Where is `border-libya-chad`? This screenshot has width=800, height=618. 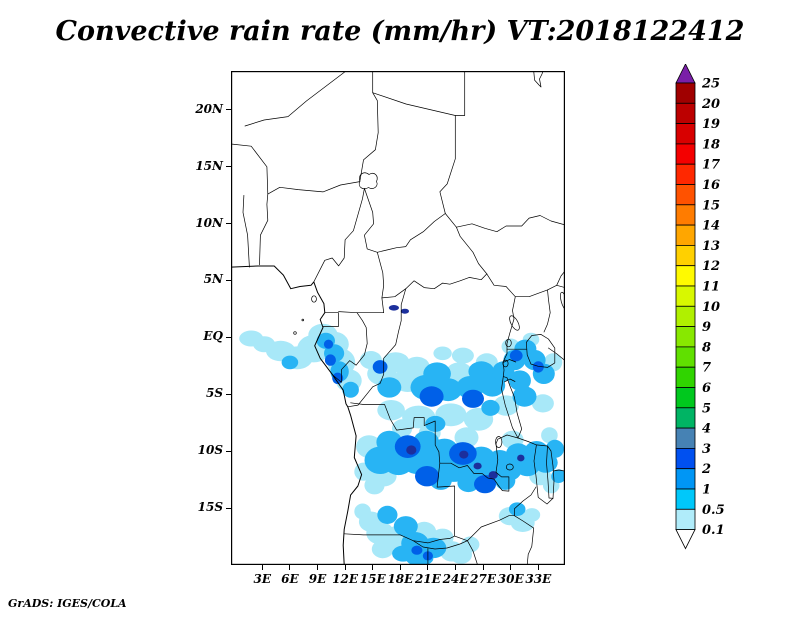 border-libya-chad is located at coordinates (414, 104).